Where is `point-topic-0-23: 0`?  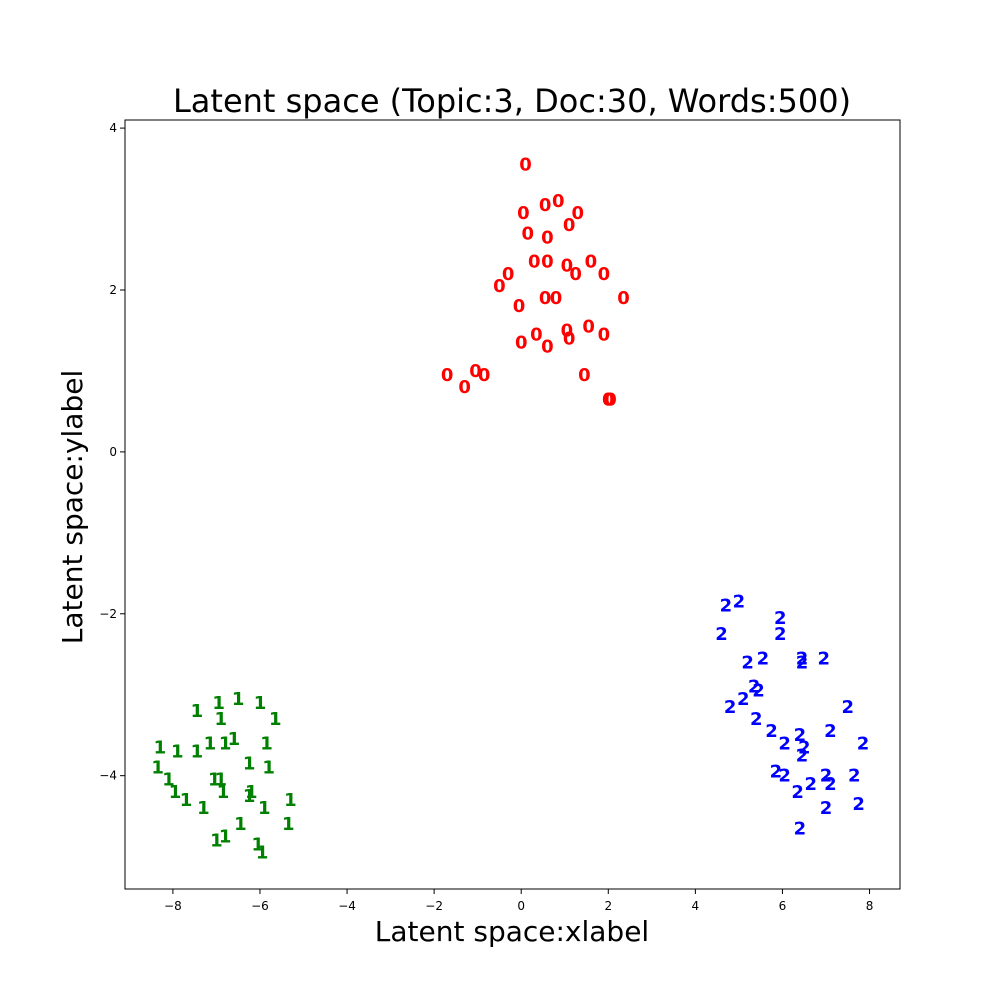 point-topic-0-23: 0 is located at coordinates (536, 335).